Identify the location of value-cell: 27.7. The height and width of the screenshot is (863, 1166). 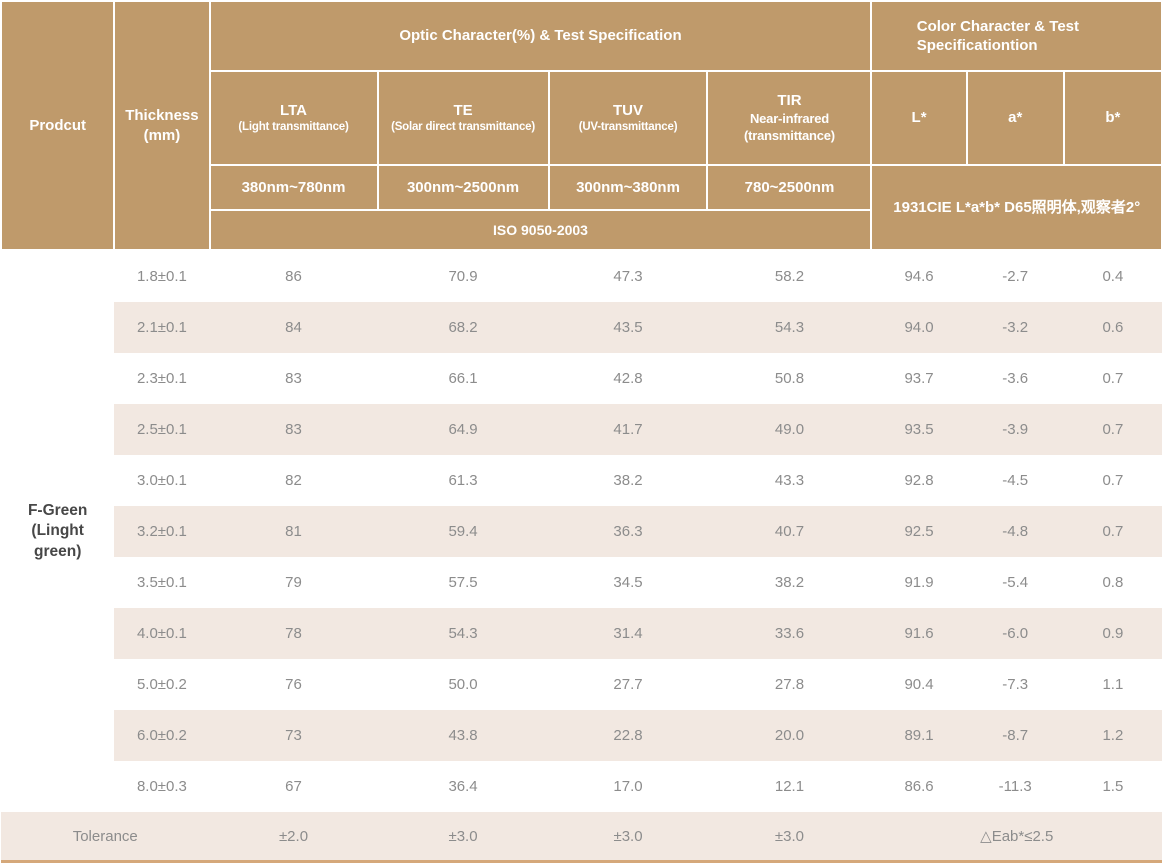
(628, 684).